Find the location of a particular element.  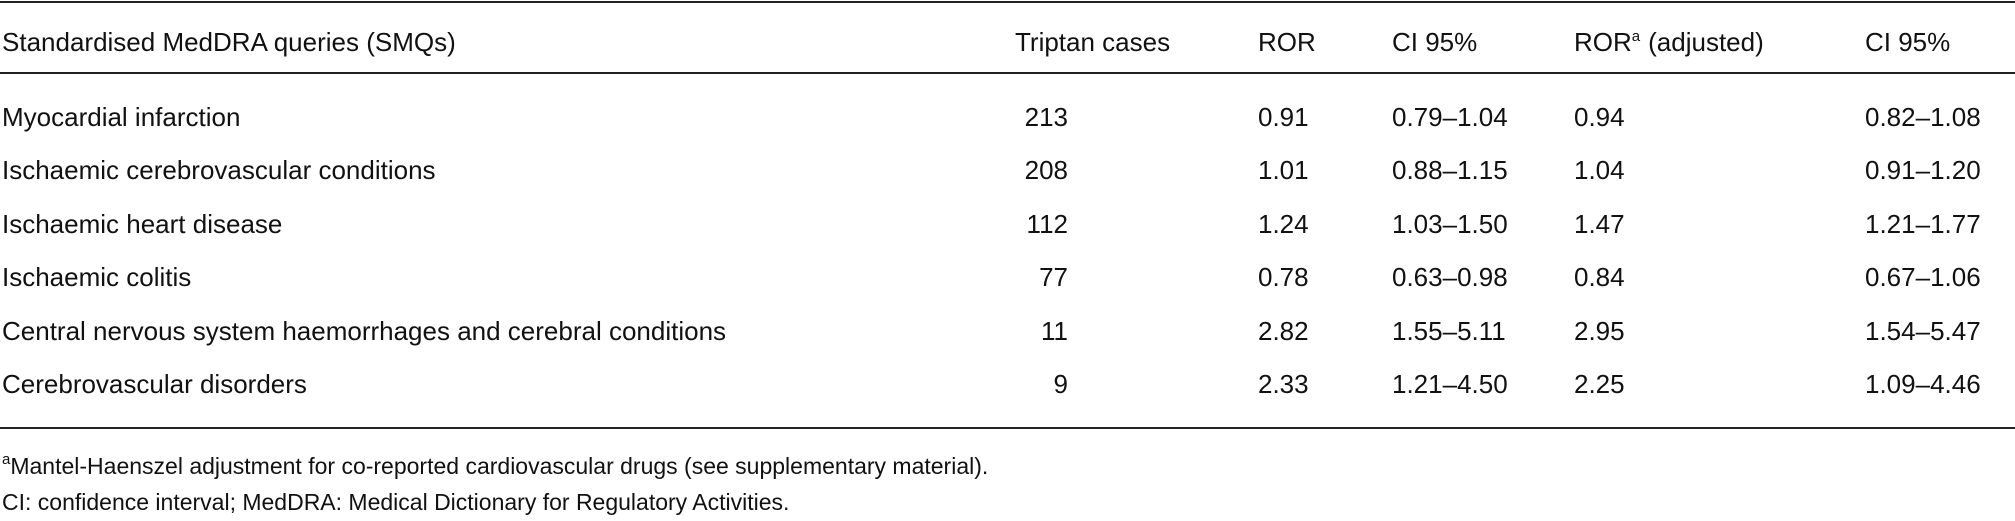

table-cell: 1.04 is located at coordinates (1599, 170).